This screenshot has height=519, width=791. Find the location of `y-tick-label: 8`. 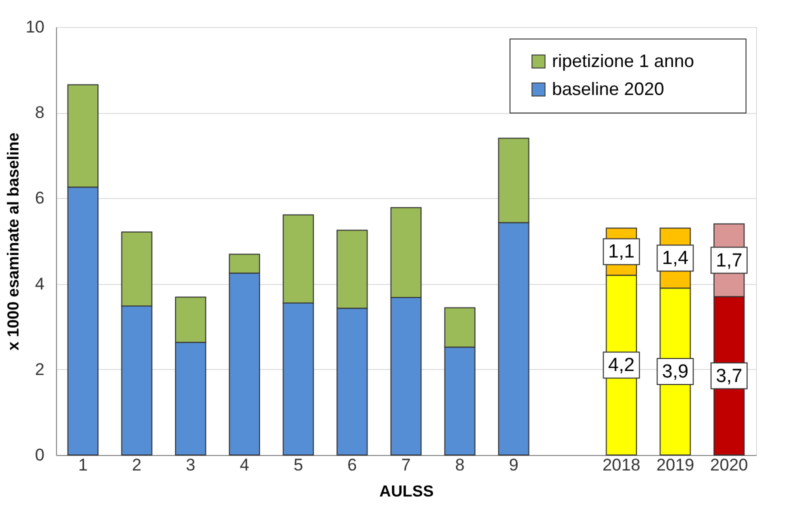

y-tick-label: 8 is located at coordinates (39, 112).